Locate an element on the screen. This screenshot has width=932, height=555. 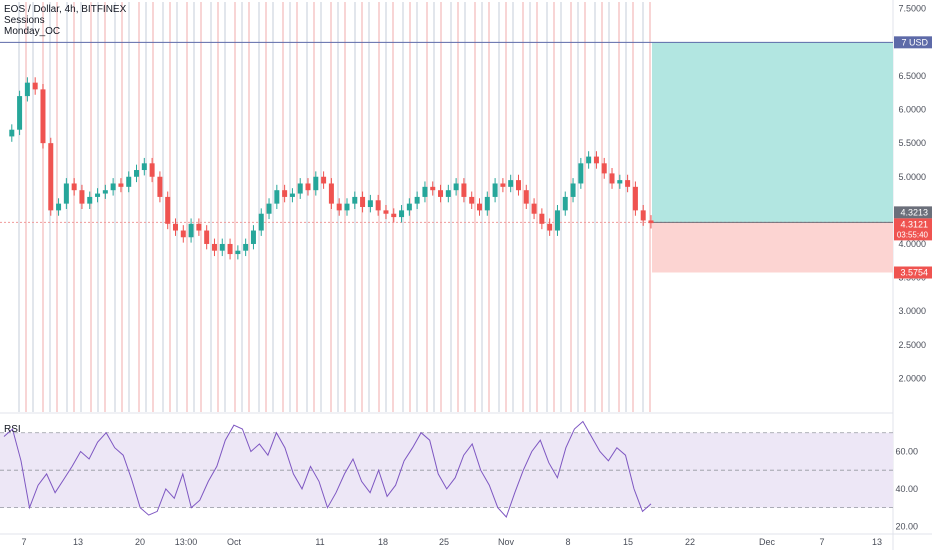
time-tick-label: 20 is located at coordinates (140, 542).